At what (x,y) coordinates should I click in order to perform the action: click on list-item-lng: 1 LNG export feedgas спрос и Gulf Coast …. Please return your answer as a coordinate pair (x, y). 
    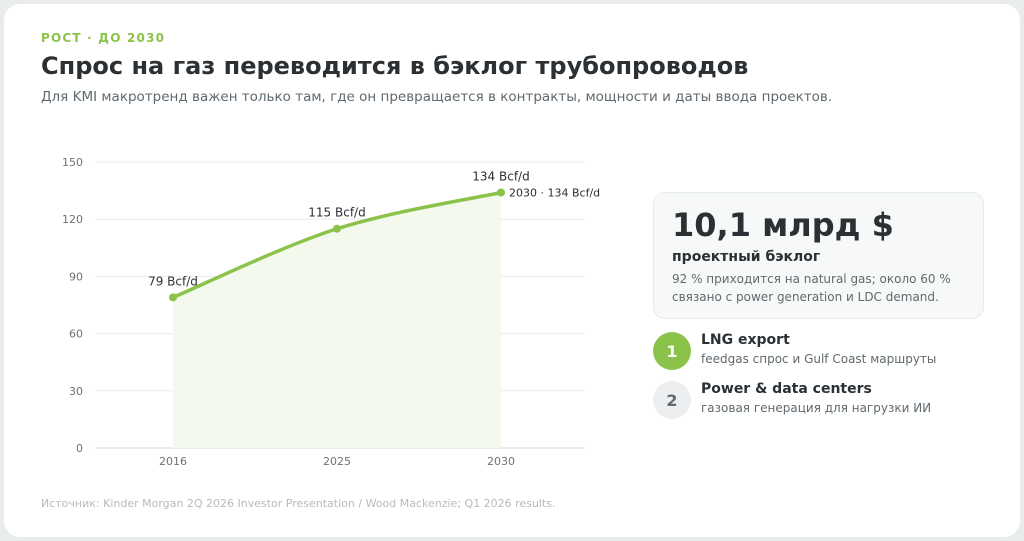
    Looking at the image, I should click on (823, 352).